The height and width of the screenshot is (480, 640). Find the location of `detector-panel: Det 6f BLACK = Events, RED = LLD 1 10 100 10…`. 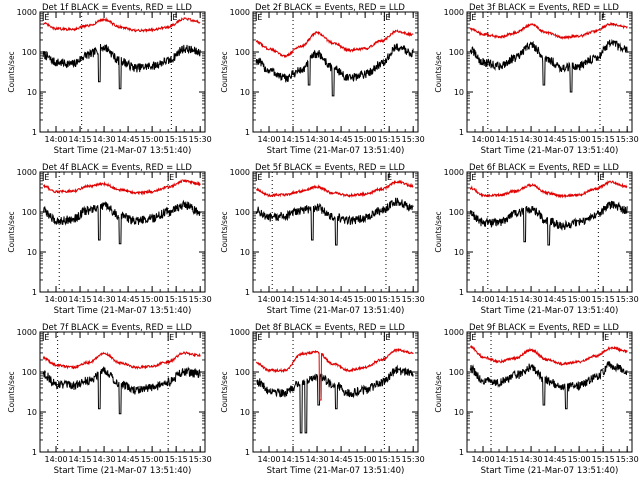

detector-panel: Det 6f BLACK = Events, RED = LLD 1 10 100 10… is located at coordinates (536, 239).